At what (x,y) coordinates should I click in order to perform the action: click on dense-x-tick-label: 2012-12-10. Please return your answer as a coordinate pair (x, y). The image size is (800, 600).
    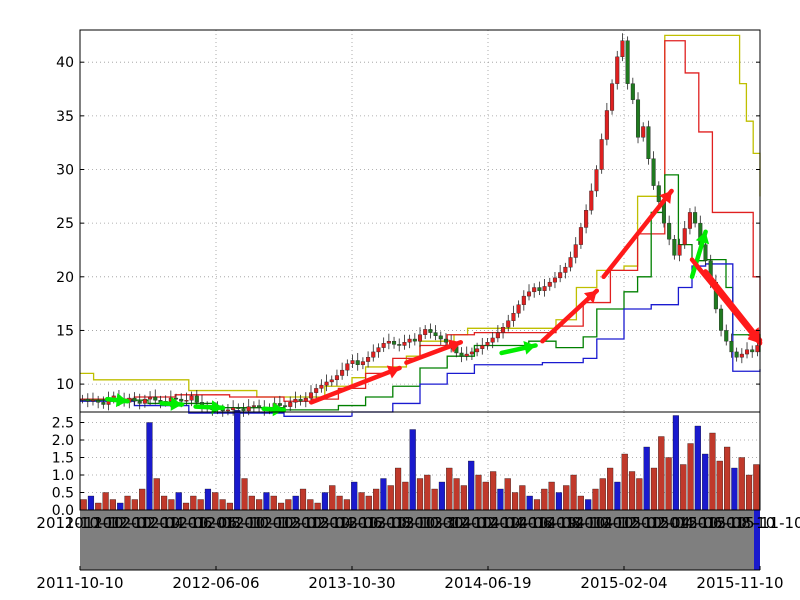
    Looking at the image, I should click on (278, 523).